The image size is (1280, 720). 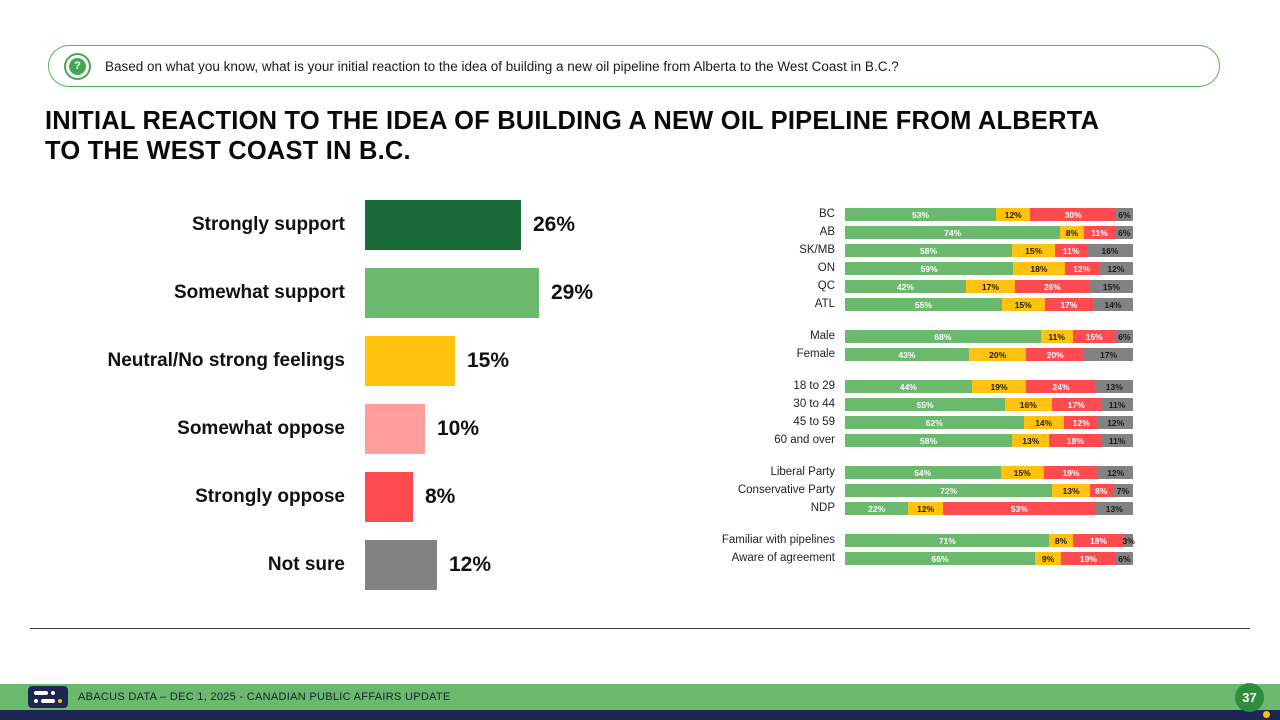 I want to click on stacked-bar-familiar-with-pipelines: 71% 8% 18% 3%, so click(x=990, y=540).